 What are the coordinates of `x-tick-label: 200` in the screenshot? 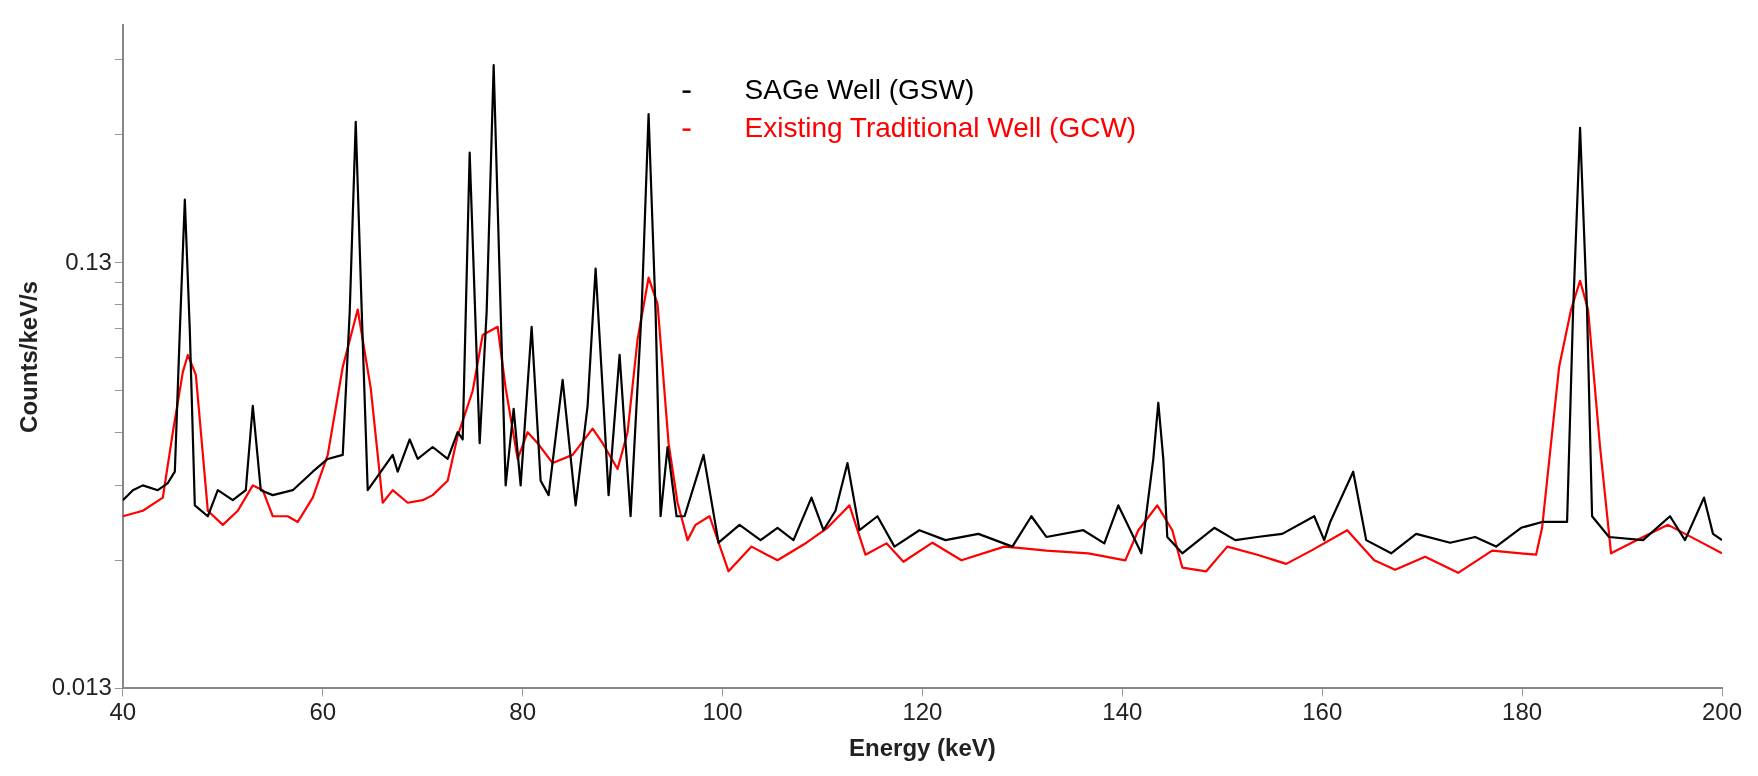 It's located at (1722, 712).